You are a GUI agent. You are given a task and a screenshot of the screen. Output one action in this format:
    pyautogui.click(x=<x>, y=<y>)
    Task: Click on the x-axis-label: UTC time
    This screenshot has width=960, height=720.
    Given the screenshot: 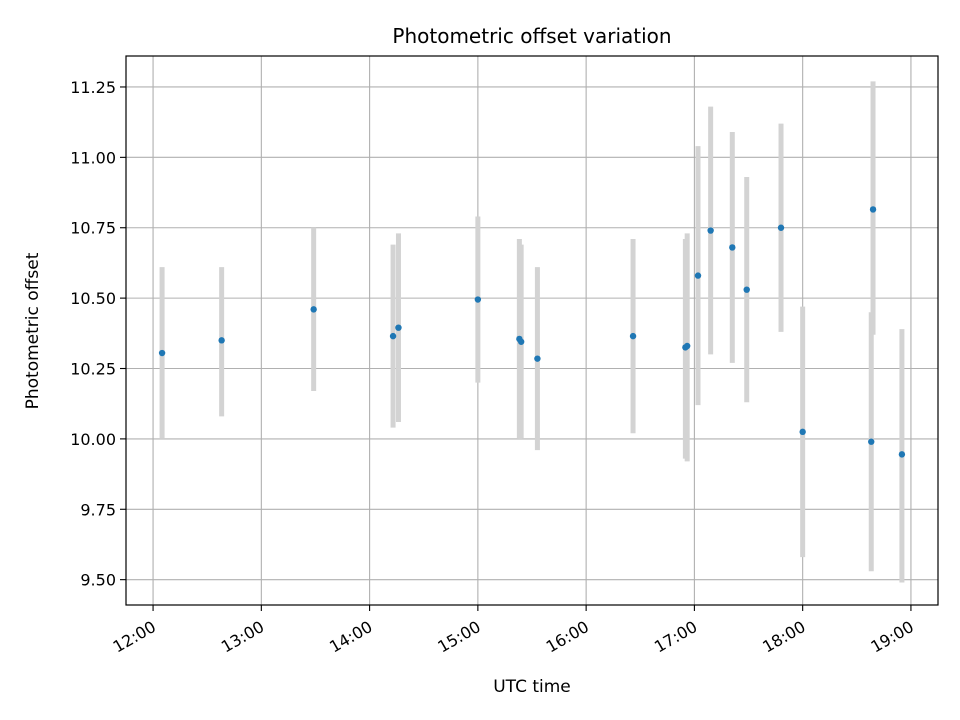 What is the action you would take?
    pyautogui.click(x=532, y=687)
    